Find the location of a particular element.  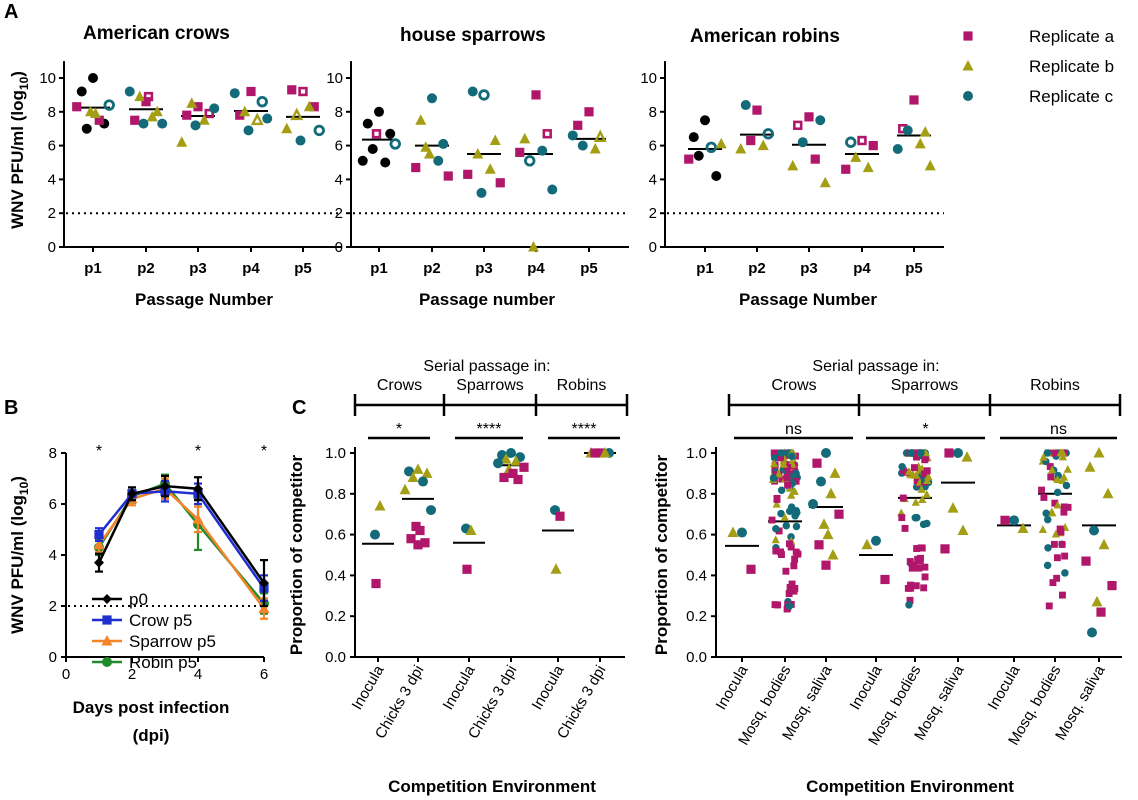

x-tick-label: p5 is located at coordinates (589, 268).